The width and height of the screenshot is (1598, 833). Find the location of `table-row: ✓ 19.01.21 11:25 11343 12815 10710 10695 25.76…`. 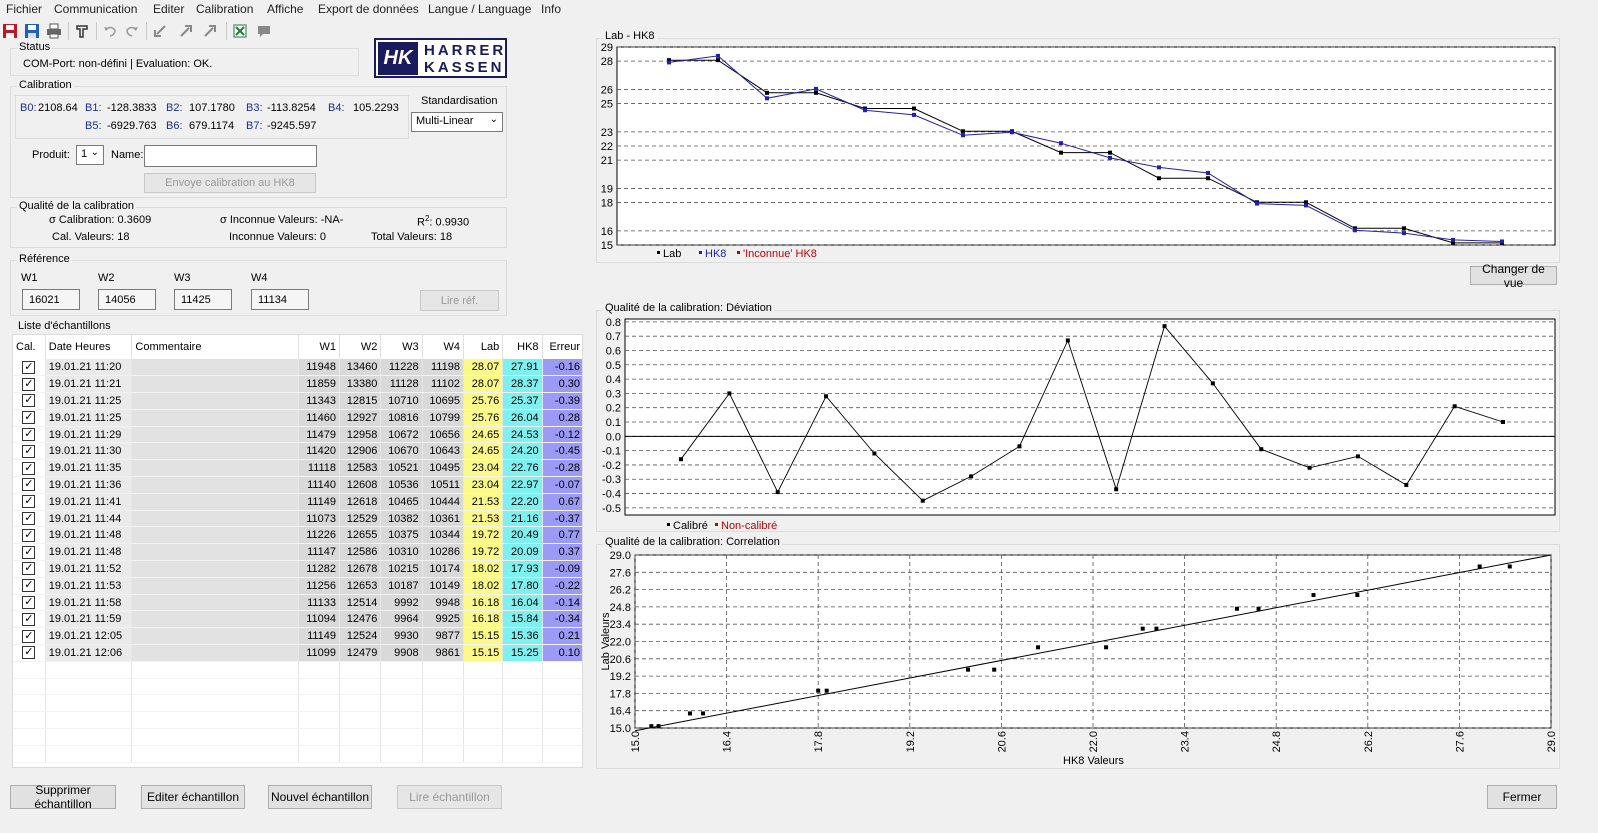

table-row: ✓ 19.01.21 11:25 11343 12815 10710 10695 25.76… is located at coordinates (297, 401).